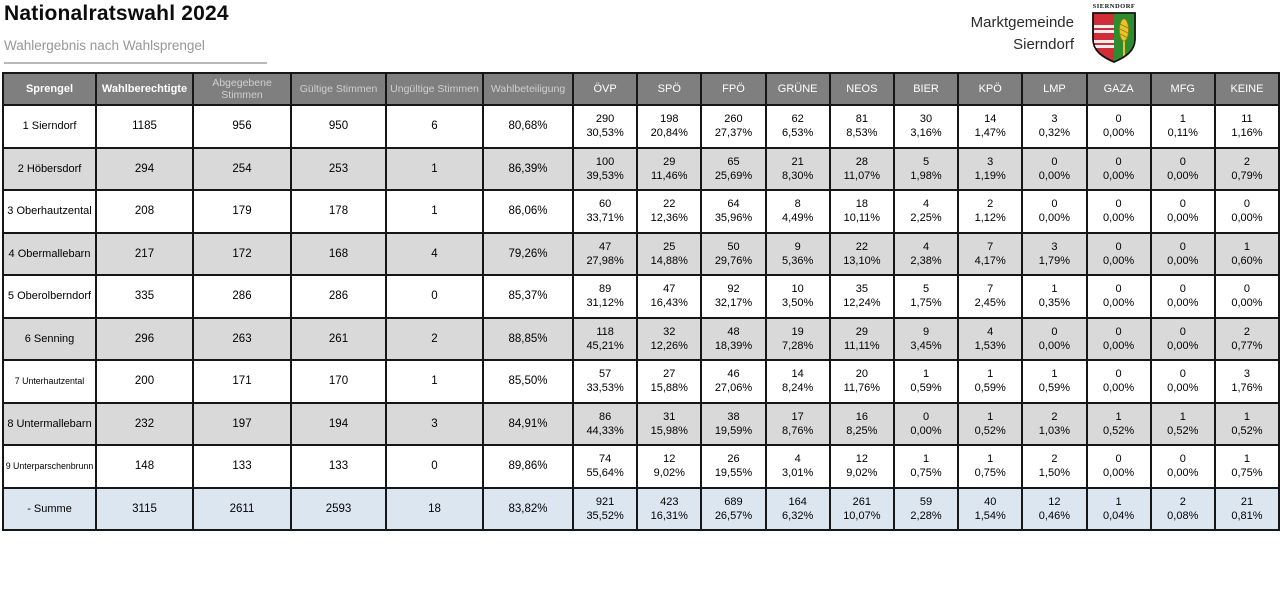 This screenshot has height=590, width=1280. I want to click on party-votes: 26, so click(733, 459).